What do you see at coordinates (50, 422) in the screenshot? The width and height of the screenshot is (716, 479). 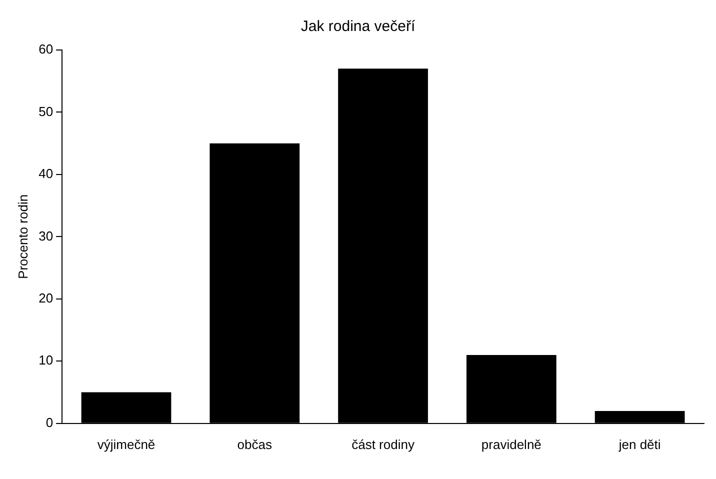 I see `y-tick-label: 0` at bounding box center [50, 422].